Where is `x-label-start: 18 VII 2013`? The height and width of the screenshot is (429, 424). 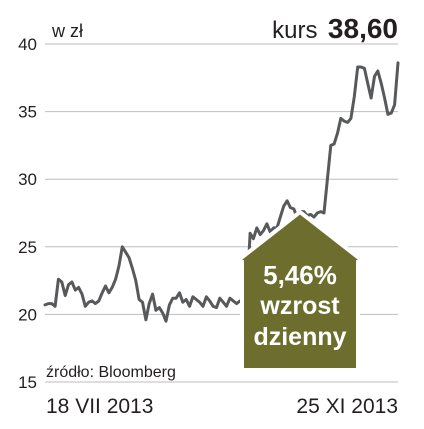
x-label-start: 18 VII 2013 is located at coordinates (99, 406).